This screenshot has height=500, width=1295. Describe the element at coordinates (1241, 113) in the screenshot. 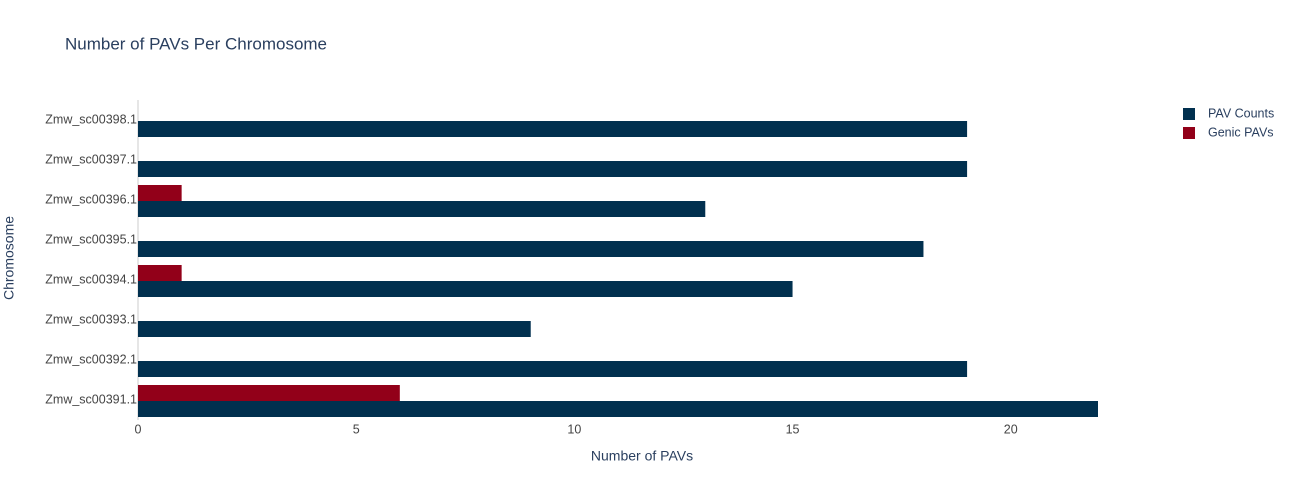

I see `legend-label: PAV Counts` at that location.